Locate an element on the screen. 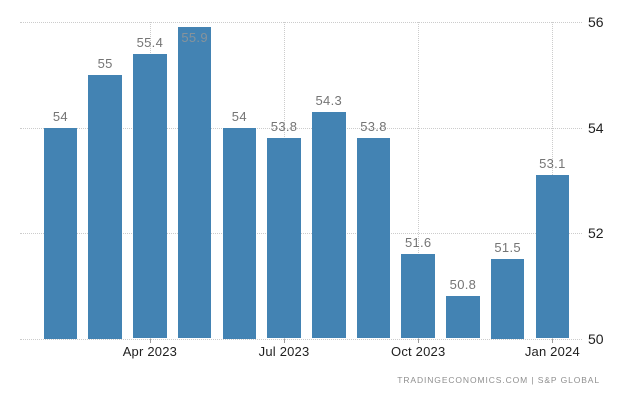 The width and height of the screenshot is (640, 400). x-gridline is located at coordinates (419, 180).